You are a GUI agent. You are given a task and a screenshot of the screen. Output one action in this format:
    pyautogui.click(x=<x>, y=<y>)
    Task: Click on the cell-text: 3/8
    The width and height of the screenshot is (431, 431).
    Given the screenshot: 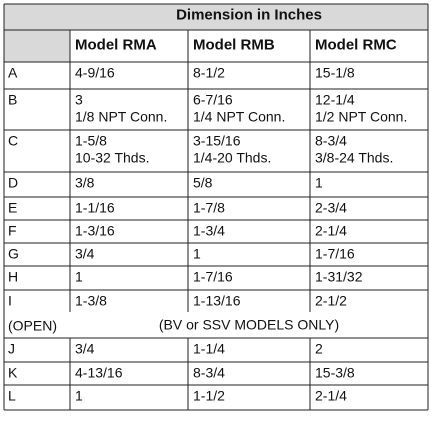 What is the action you would take?
    pyautogui.click(x=85, y=182)
    